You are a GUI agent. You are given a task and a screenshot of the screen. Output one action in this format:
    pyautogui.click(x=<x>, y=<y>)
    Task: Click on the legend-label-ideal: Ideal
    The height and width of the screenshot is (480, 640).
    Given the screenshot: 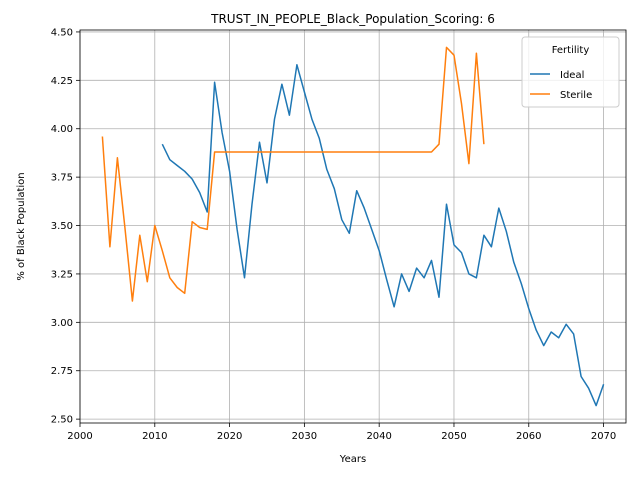 What is the action you would take?
    pyautogui.click(x=572, y=75)
    